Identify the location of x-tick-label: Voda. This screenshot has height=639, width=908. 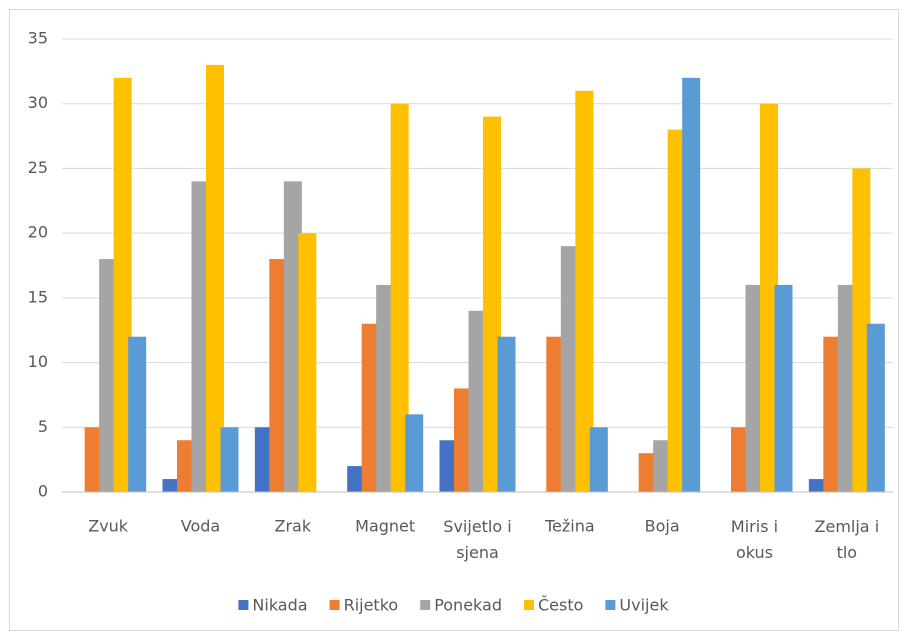
(200, 526).